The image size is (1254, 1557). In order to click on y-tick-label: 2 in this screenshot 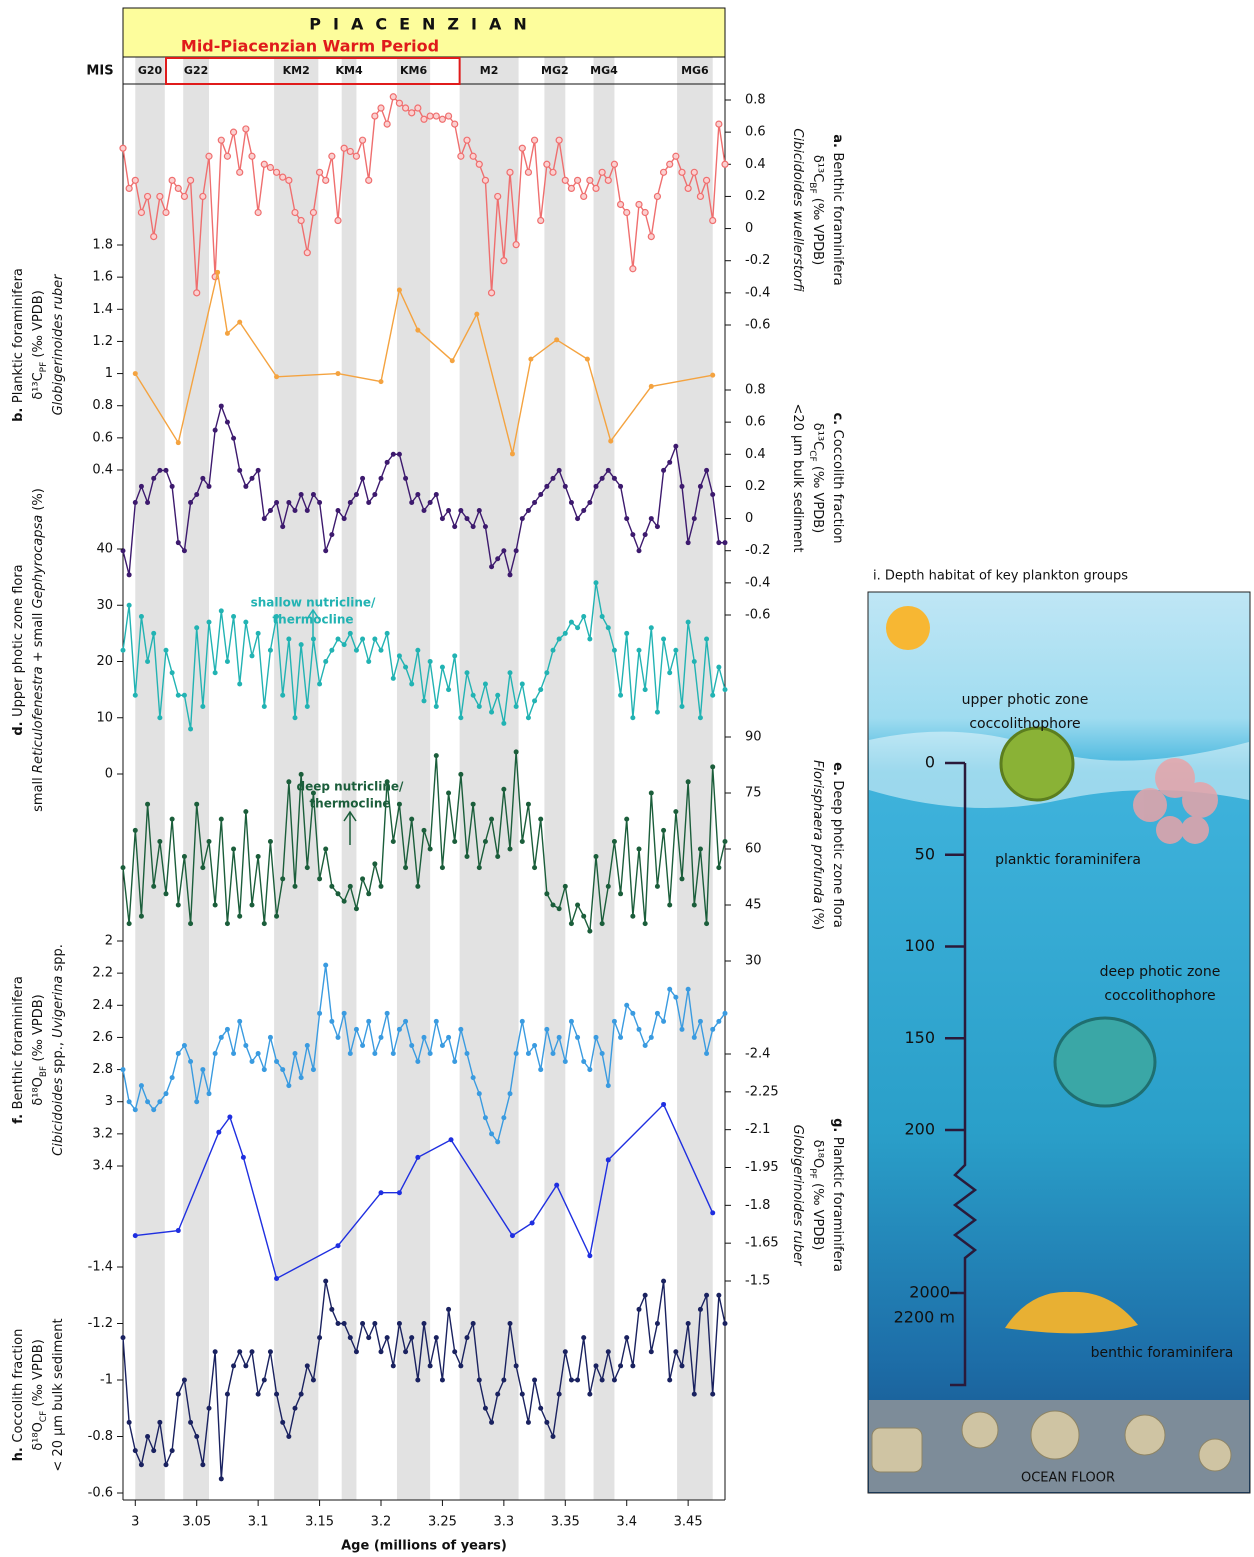, I will do `click(109, 941)`.